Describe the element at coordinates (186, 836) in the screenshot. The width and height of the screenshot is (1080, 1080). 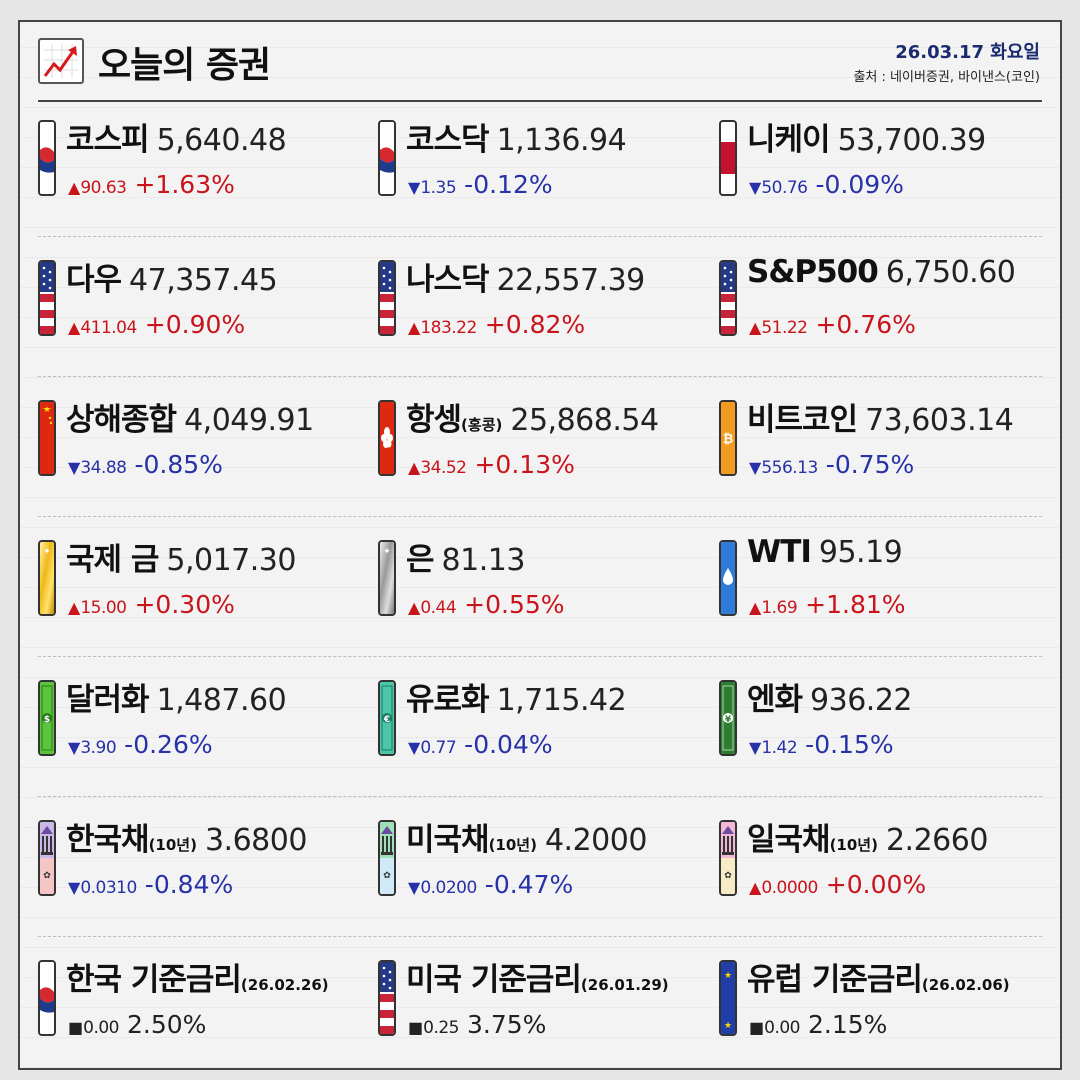
I see `item-title: 한국채(10년) 3.6800` at that location.